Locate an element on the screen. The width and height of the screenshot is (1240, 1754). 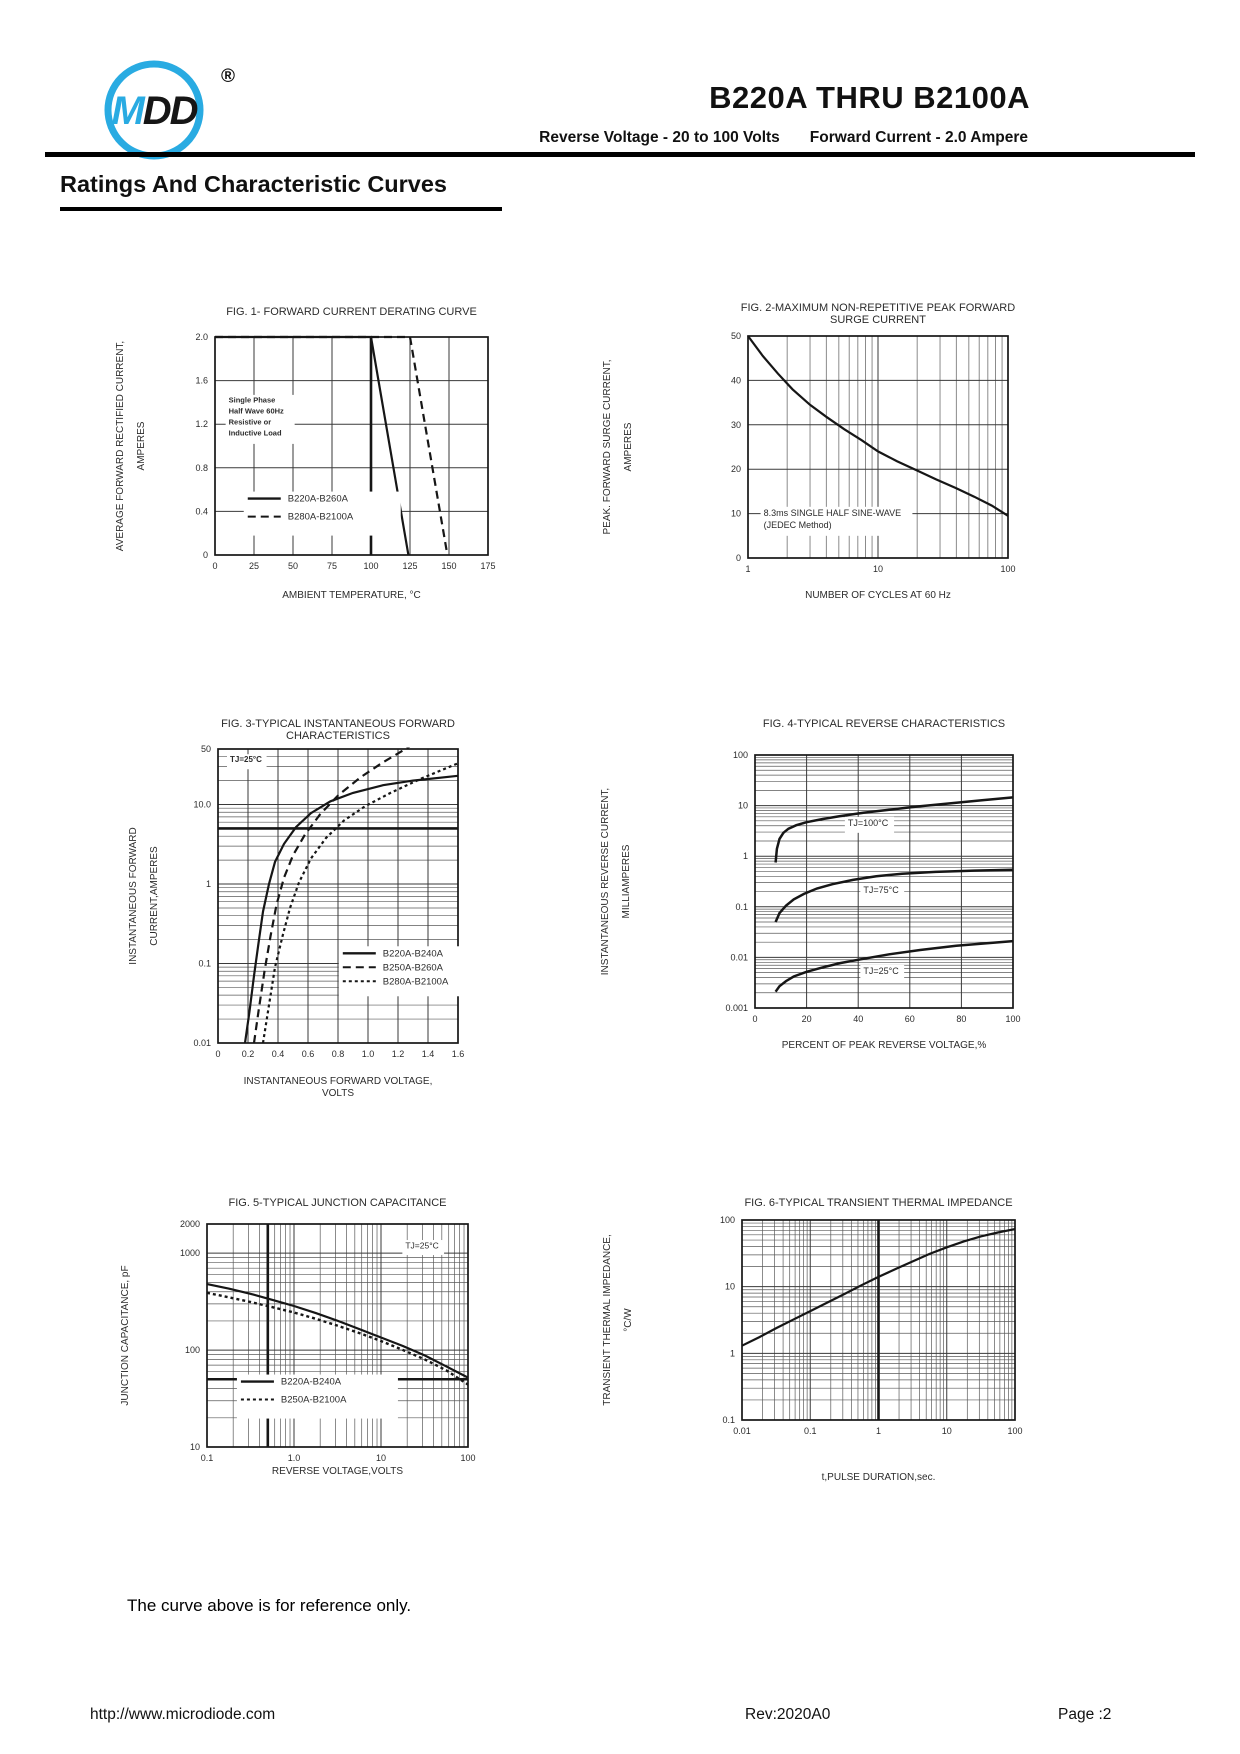
svg-text: TRANSIENT THERMAL IMPEDANCE, is located at coordinates (607, 1320).